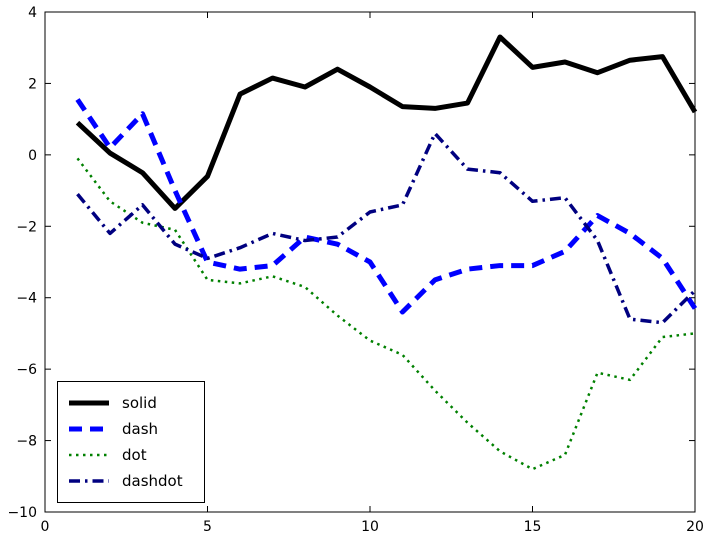 The width and height of the screenshot is (712, 544). I want to click on legend-item-solid: solid, so click(131, 403).